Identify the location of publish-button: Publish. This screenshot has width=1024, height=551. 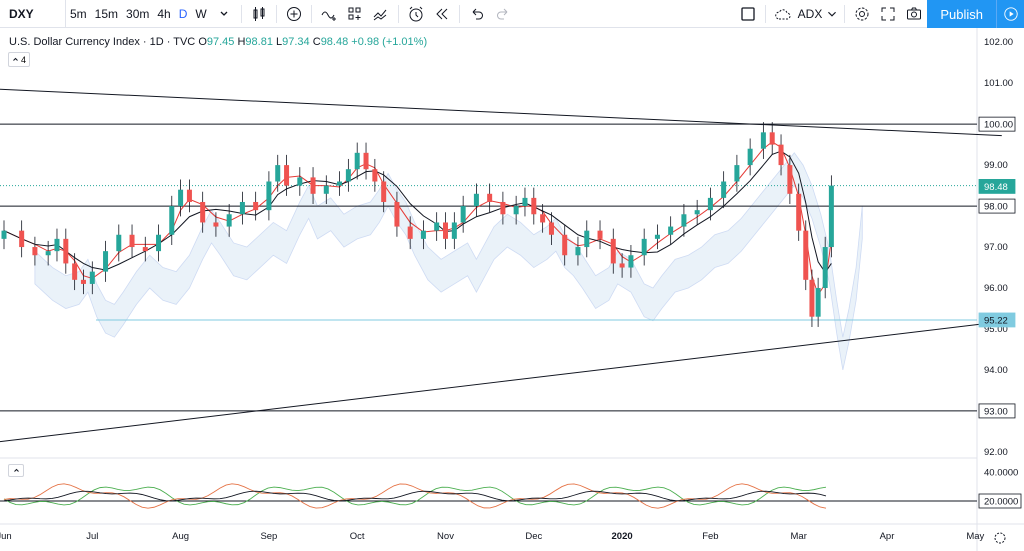
(961, 14).